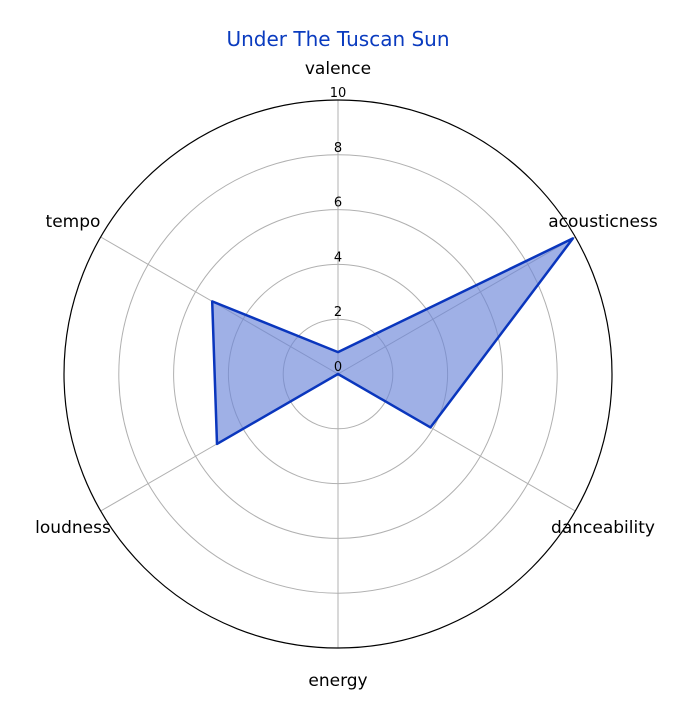  I want to click on axis-label-tempo: tempo, so click(73, 222).